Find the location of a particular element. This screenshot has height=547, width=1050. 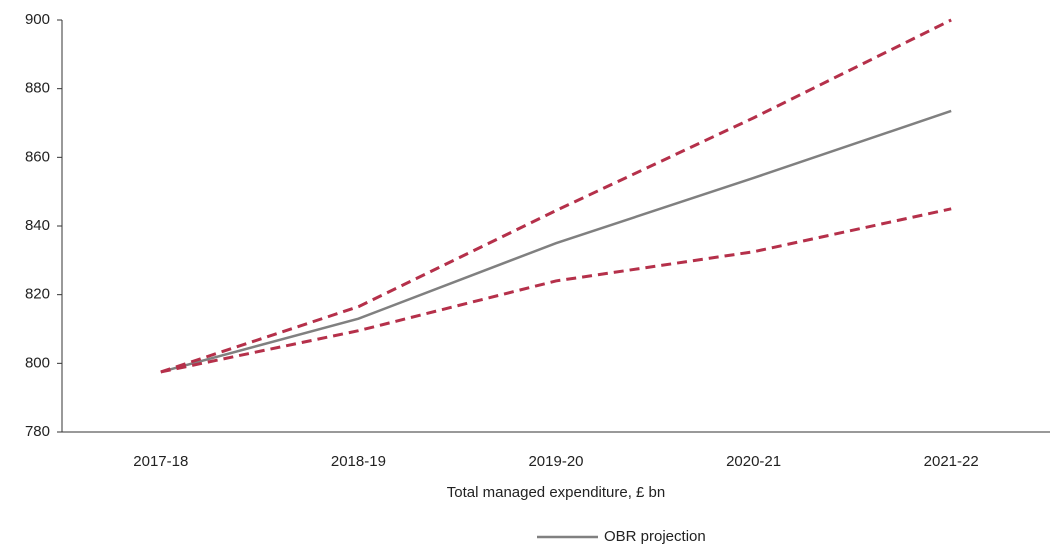

y-tick-label: 800 is located at coordinates (37, 362).